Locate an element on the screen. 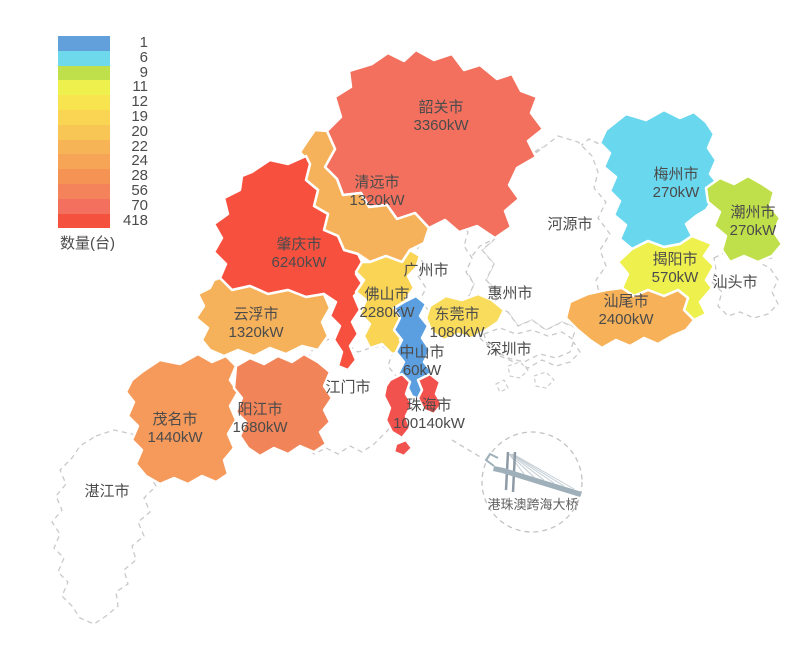 The height and width of the screenshot is (645, 800). legend-row: 56 is located at coordinates (103, 190).